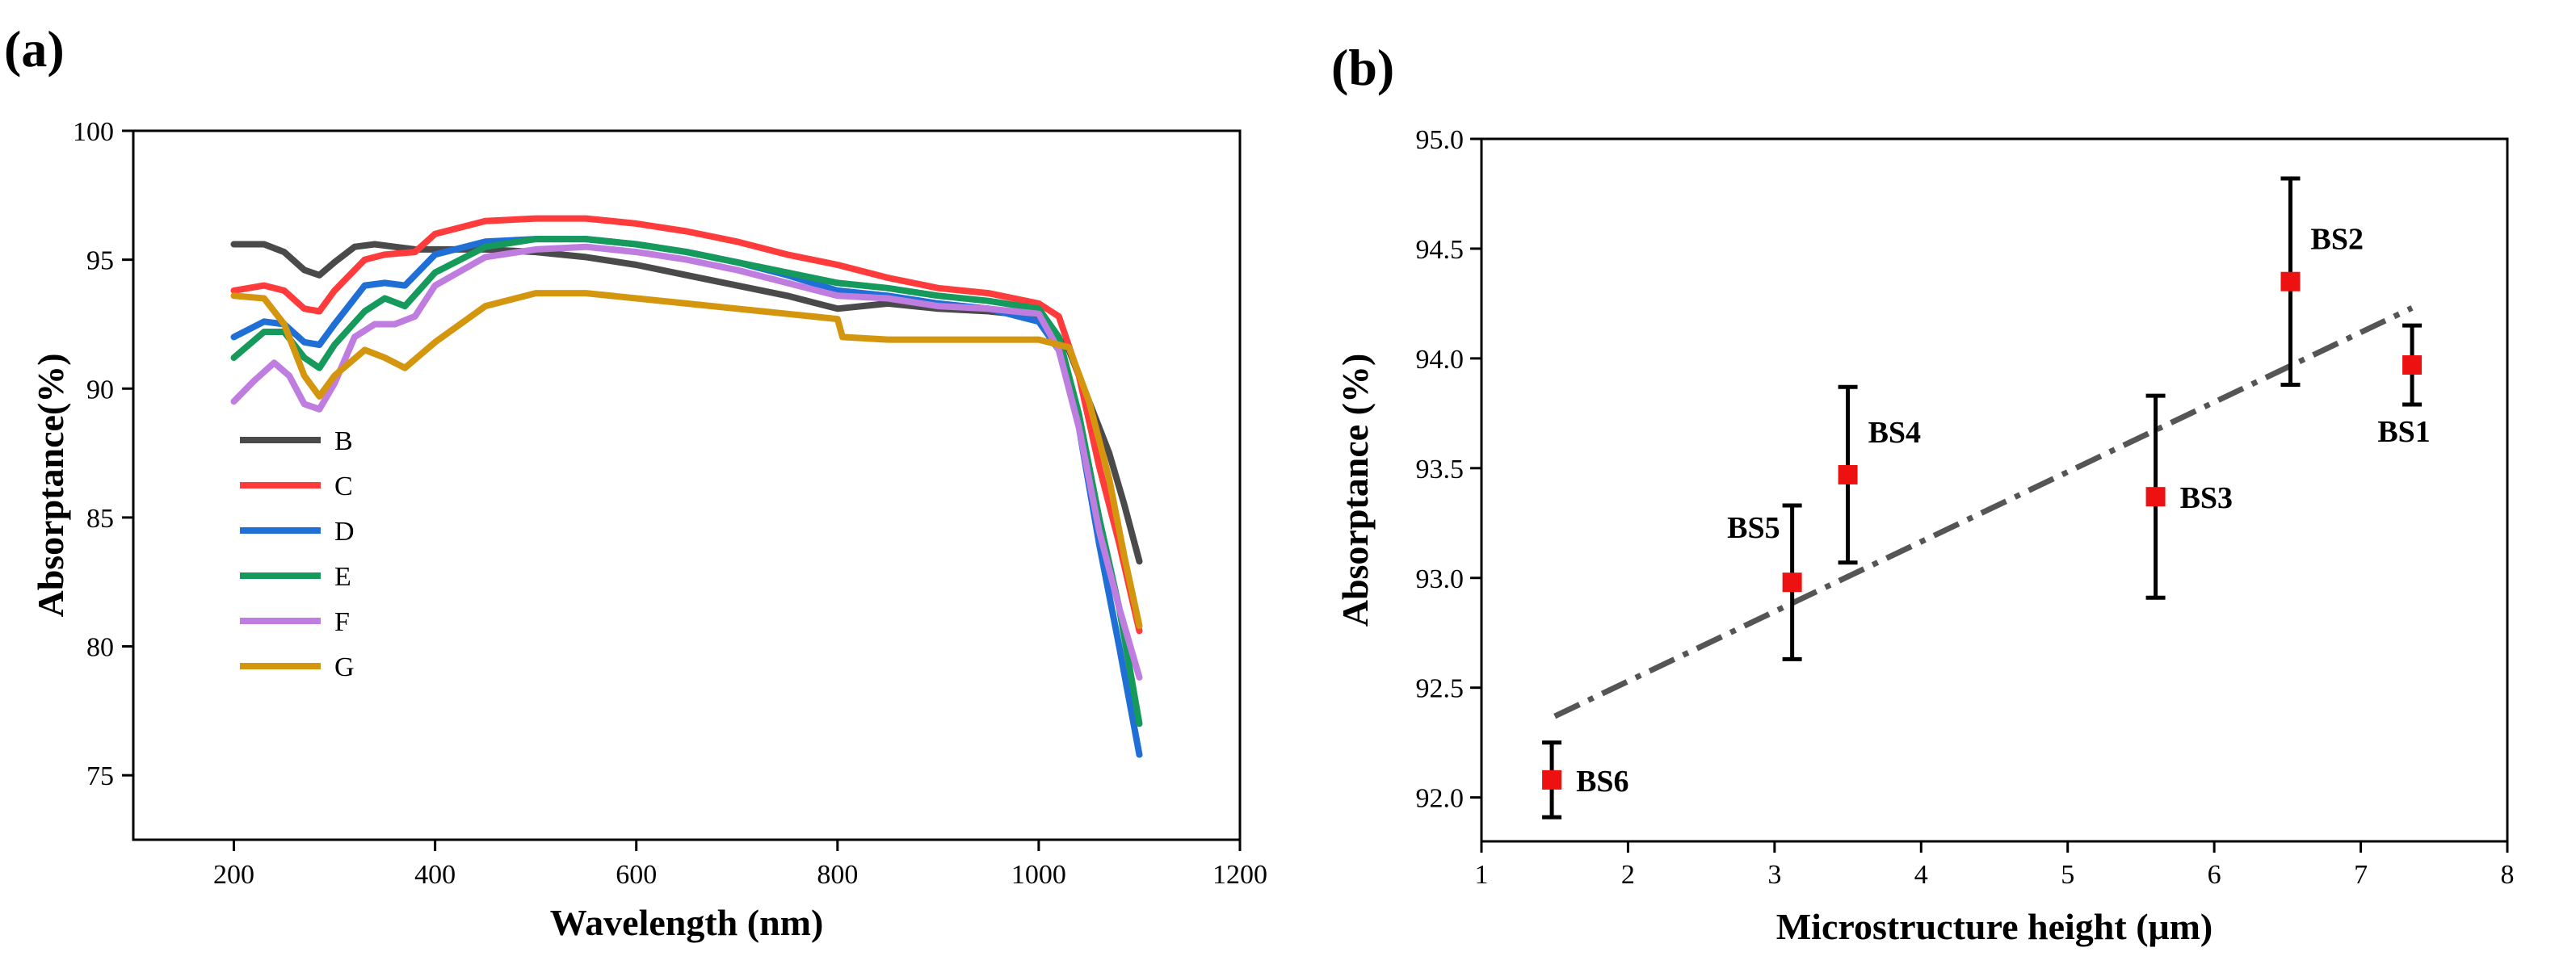  I want to click on chart-a-legend-label-G: G, so click(344, 667).